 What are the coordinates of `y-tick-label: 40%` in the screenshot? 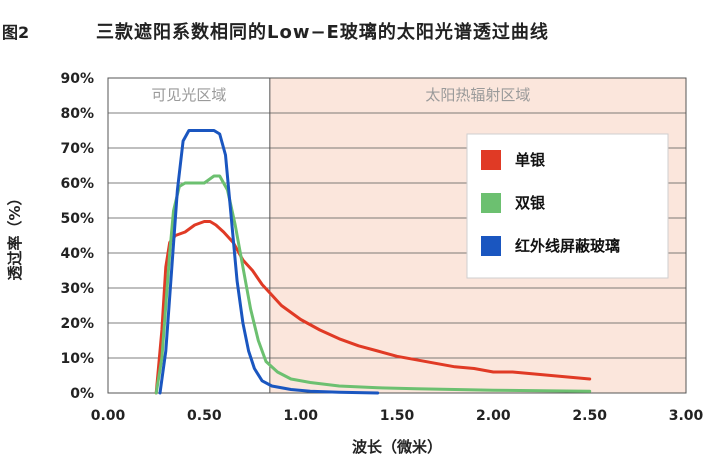 It's located at (77, 254).